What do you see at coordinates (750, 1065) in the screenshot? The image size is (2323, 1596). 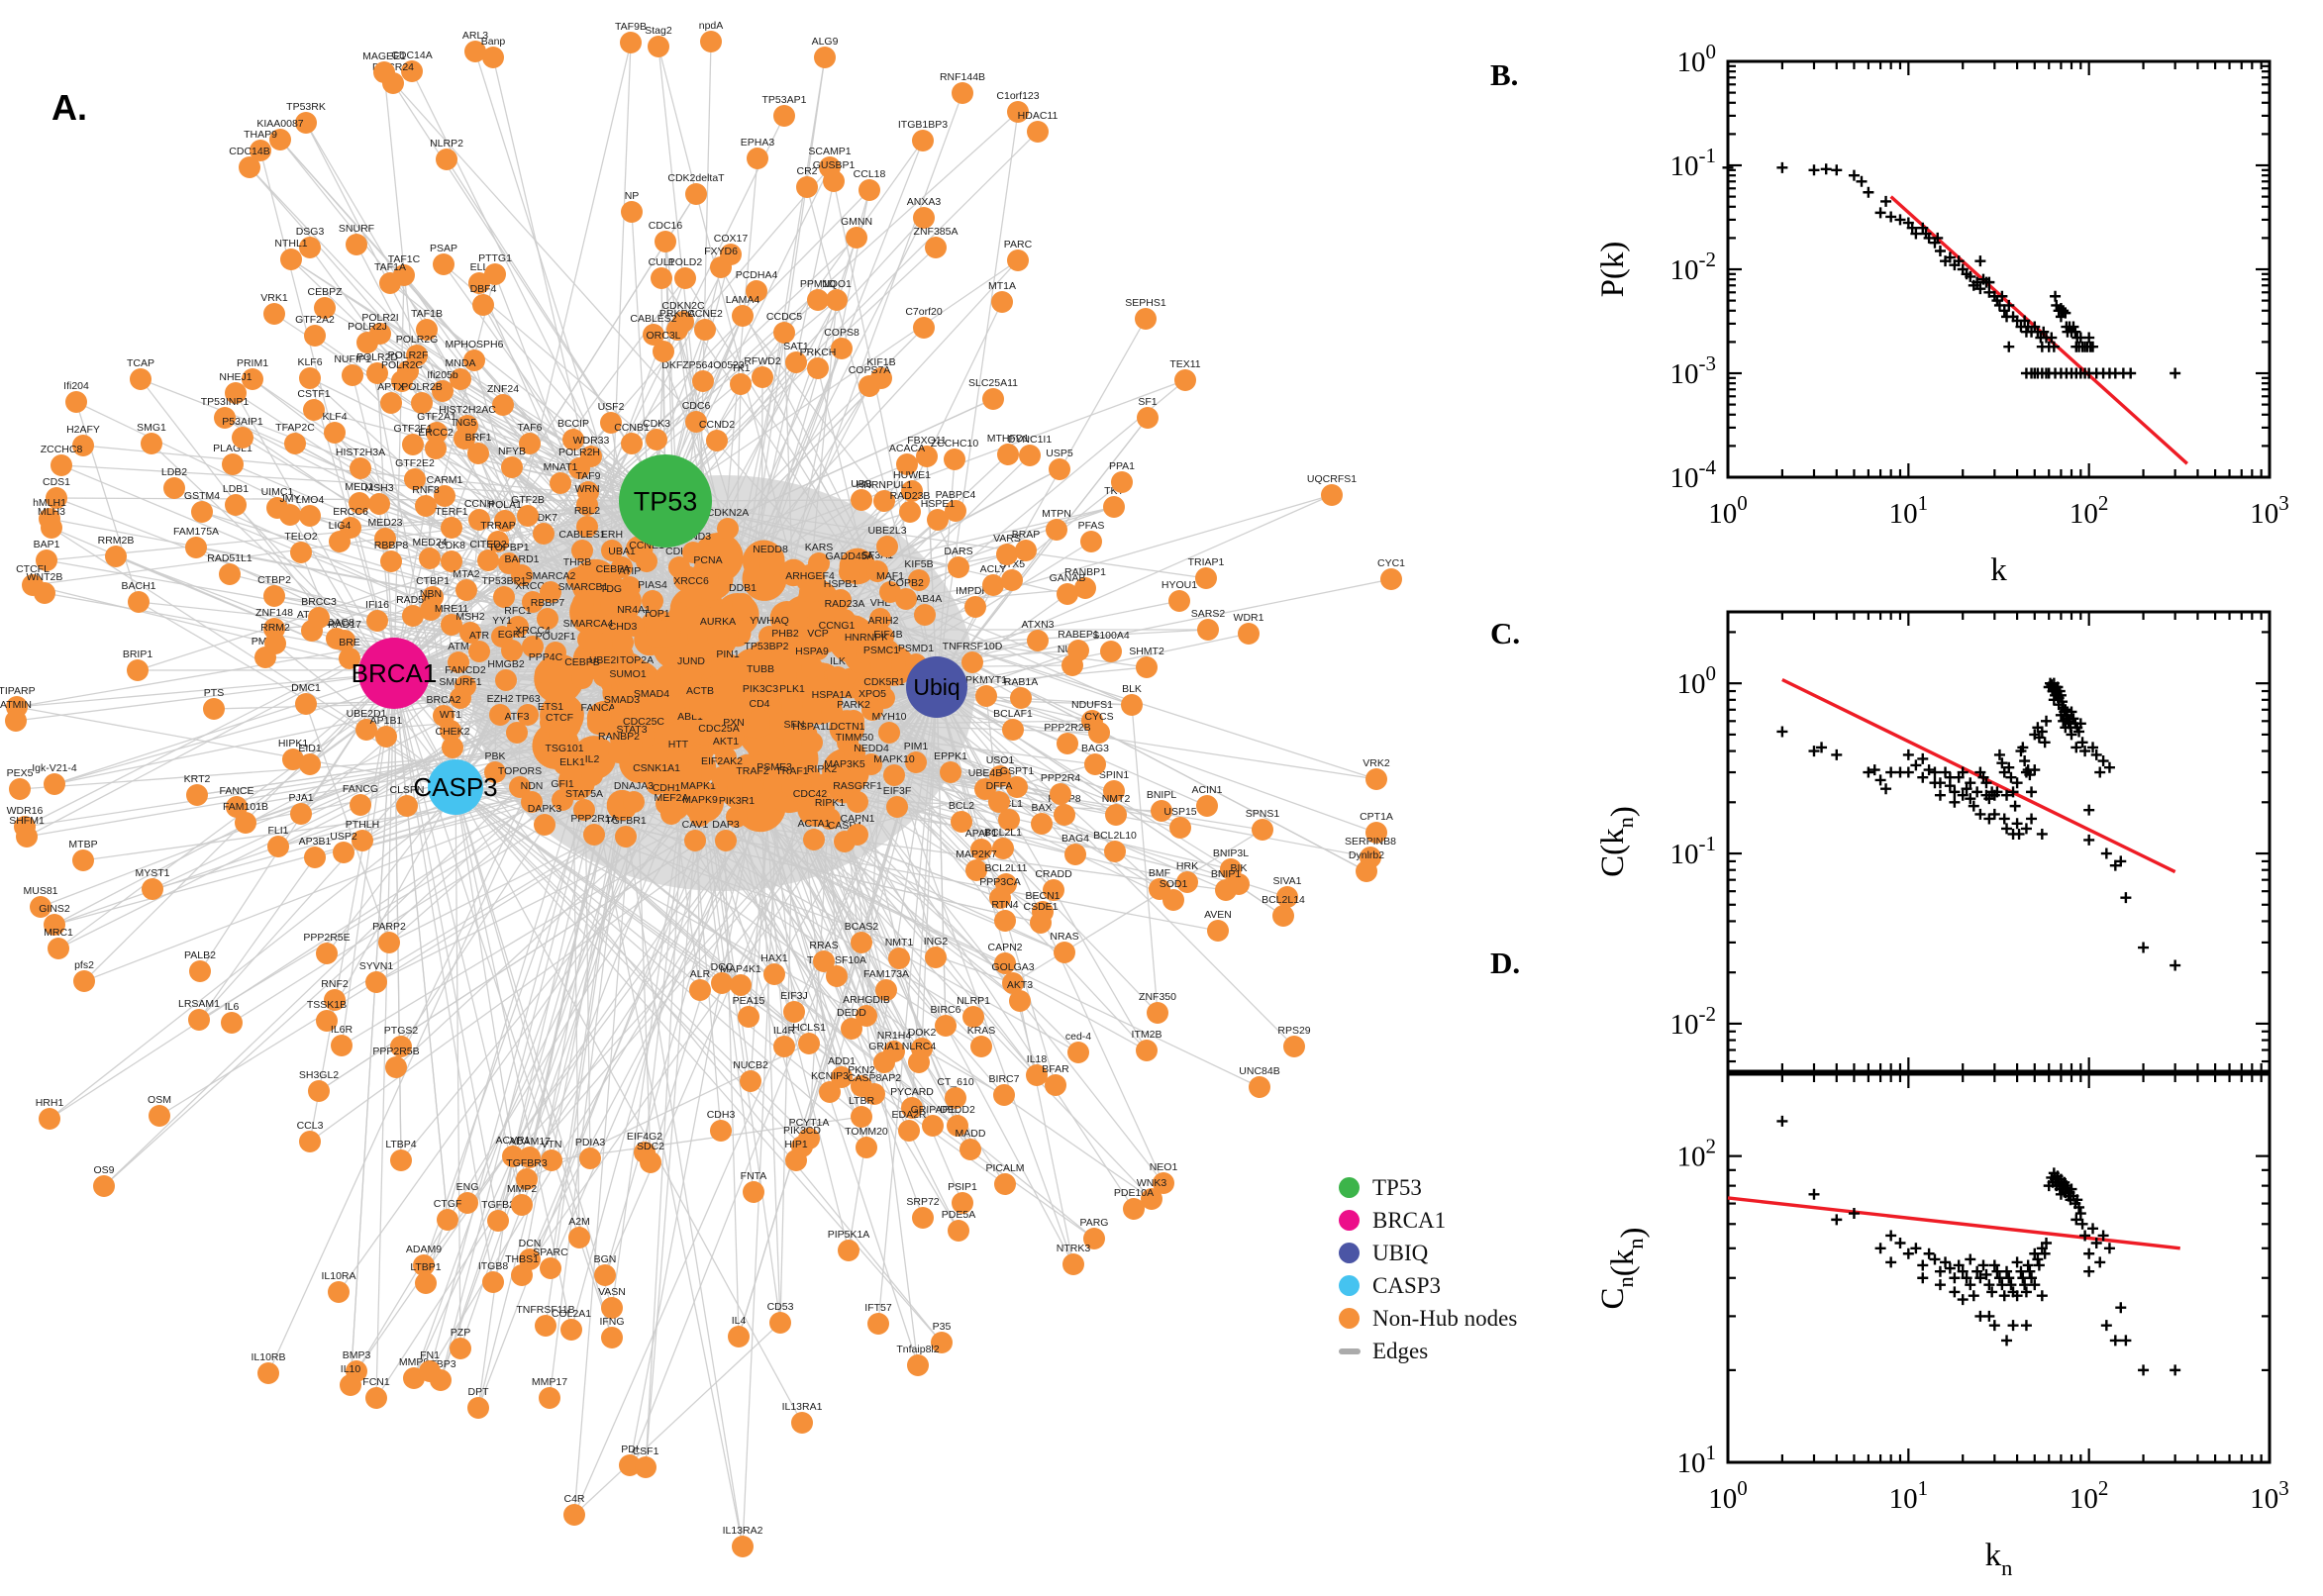 I see `network-node-label: NUCB2` at bounding box center [750, 1065].